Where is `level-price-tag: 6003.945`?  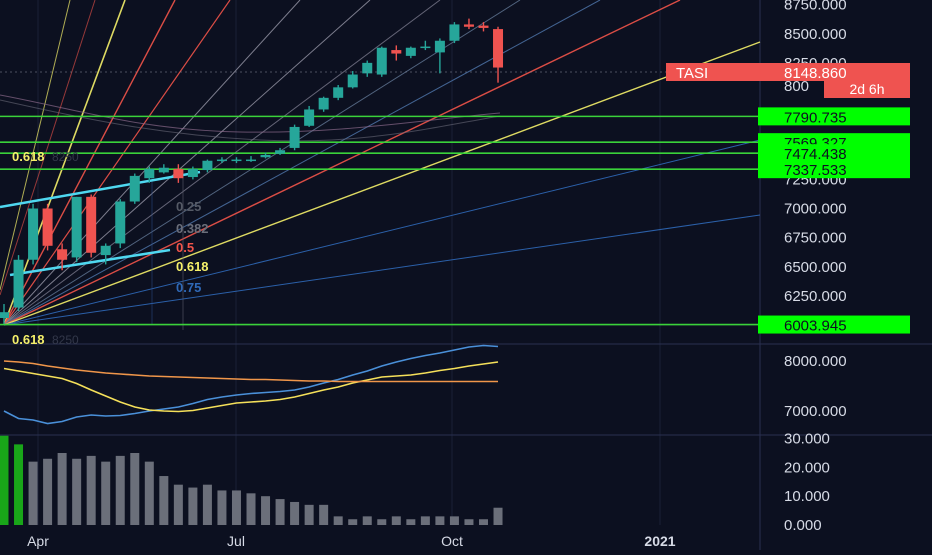 level-price-tag: 6003.945 is located at coordinates (834, 325).